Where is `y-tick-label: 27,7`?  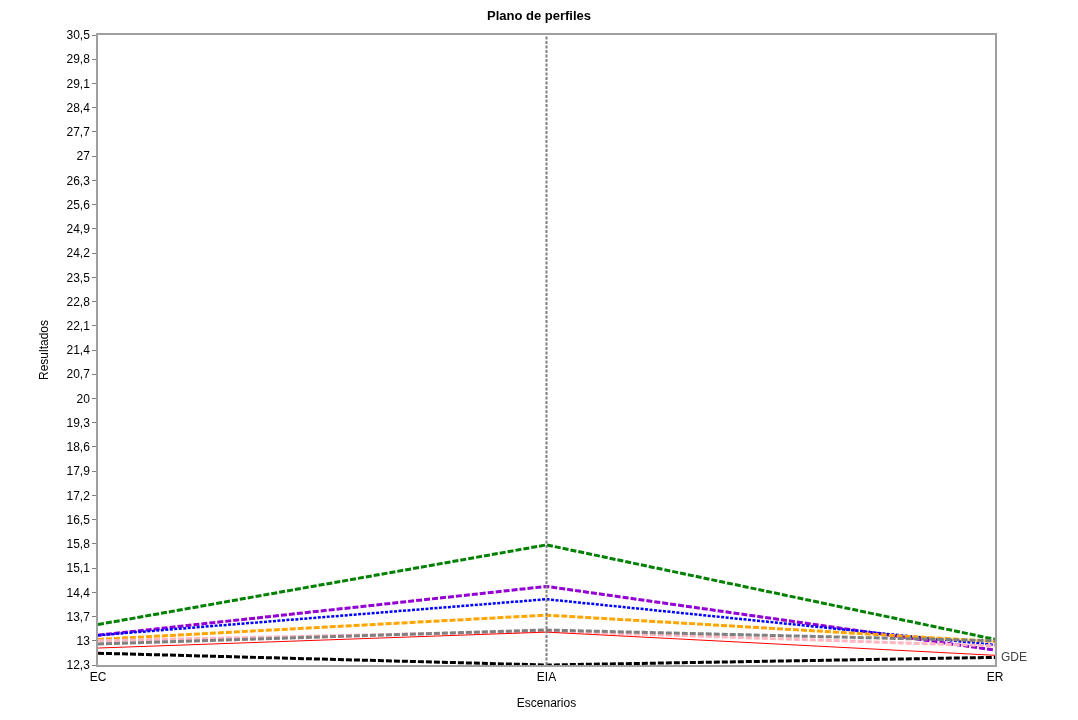 y-tick-label: 27,7 is located at coordinates (78, 132).